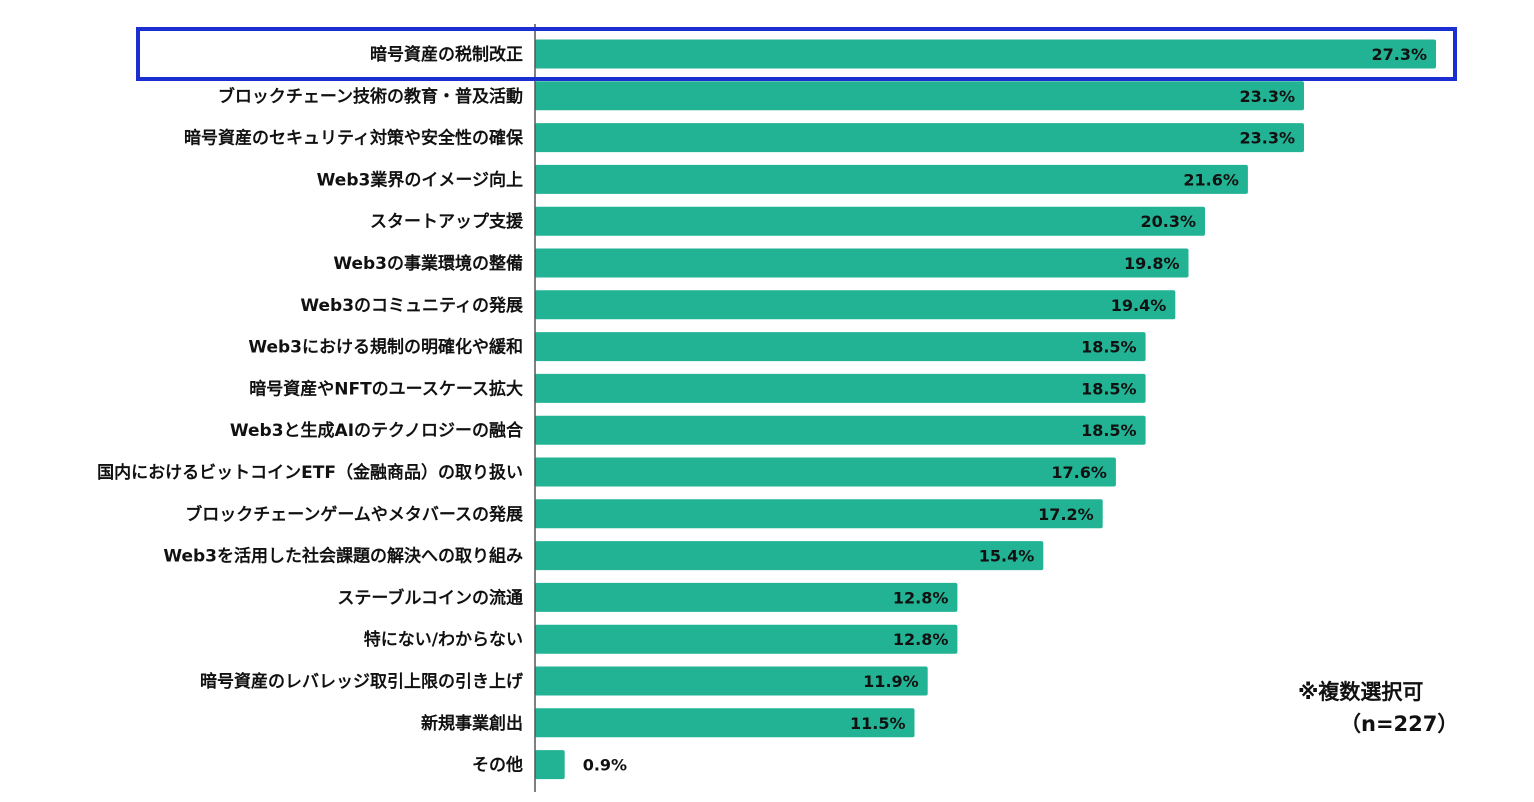 The image size is (1534, 802). What do you see at coordinates (1211, 179) in the screenshot?
I see `value-label-4: 21.6%` at bounding box center [1211, 179].